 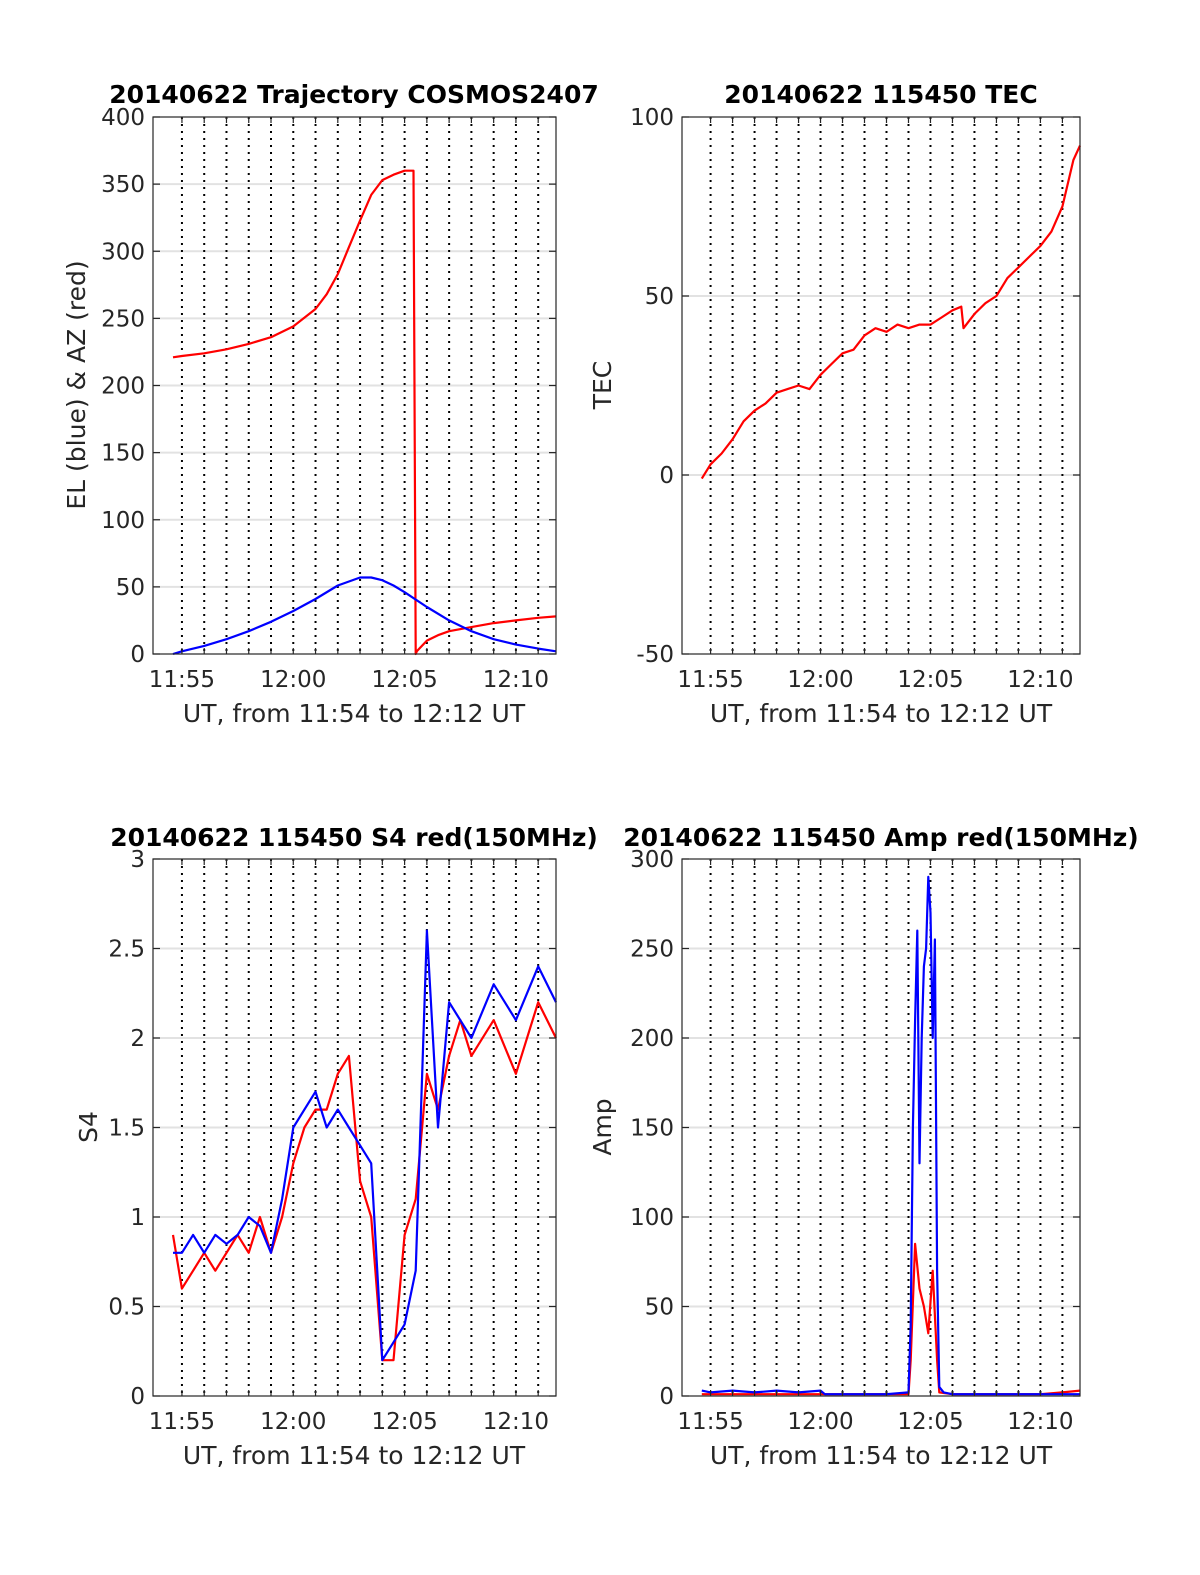 What do you see at coordinates (123, 185) in the screenshot?
I see `y-tick-label: 350` at bounding box center [123, 185].